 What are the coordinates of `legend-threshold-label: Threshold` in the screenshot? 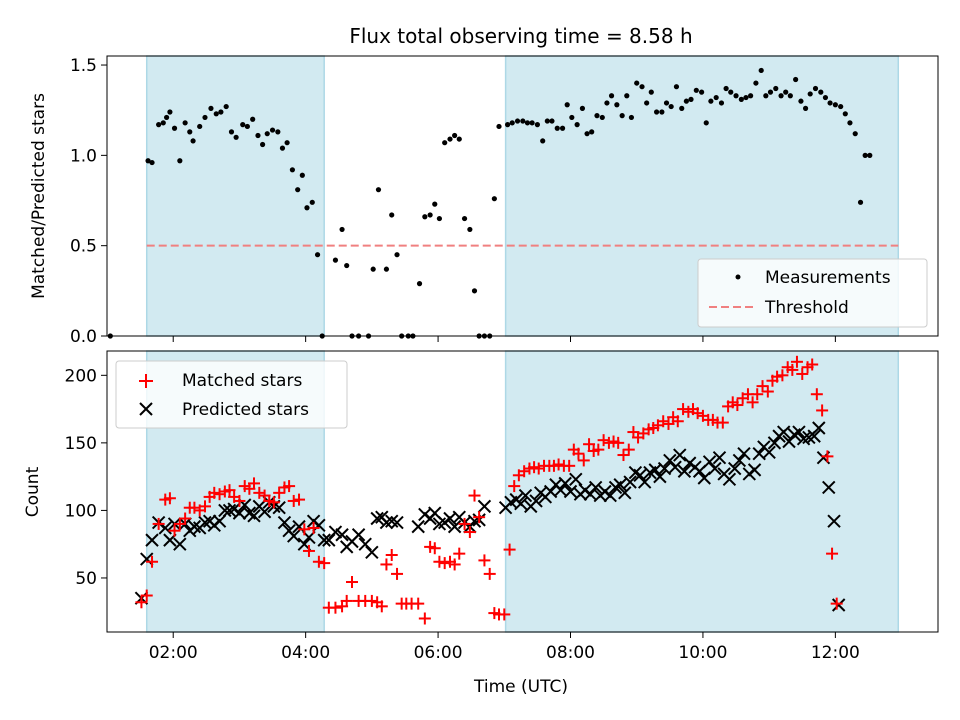 It's located at (806, 308).